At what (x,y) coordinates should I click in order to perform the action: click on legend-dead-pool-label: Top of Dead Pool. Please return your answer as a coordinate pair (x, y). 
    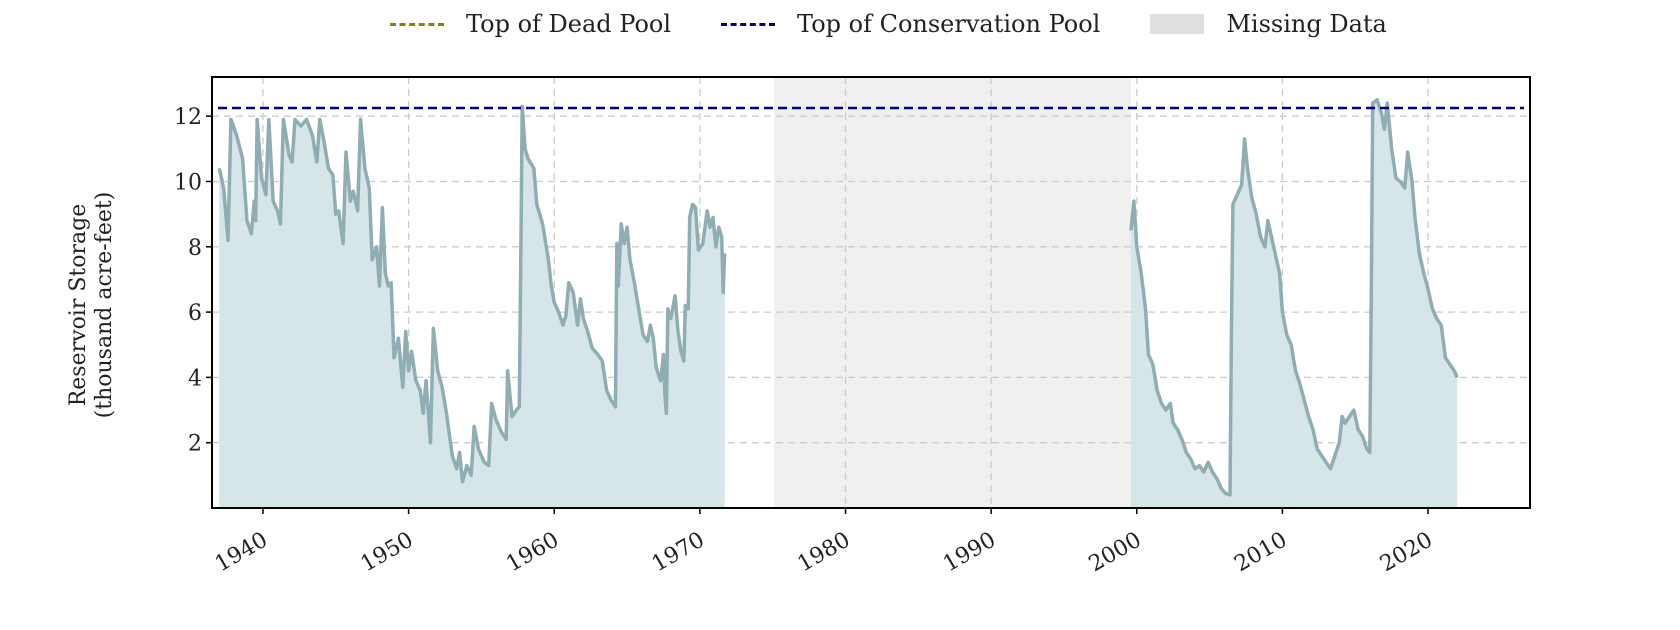
    Looking at the image, I should click on (569, 24).